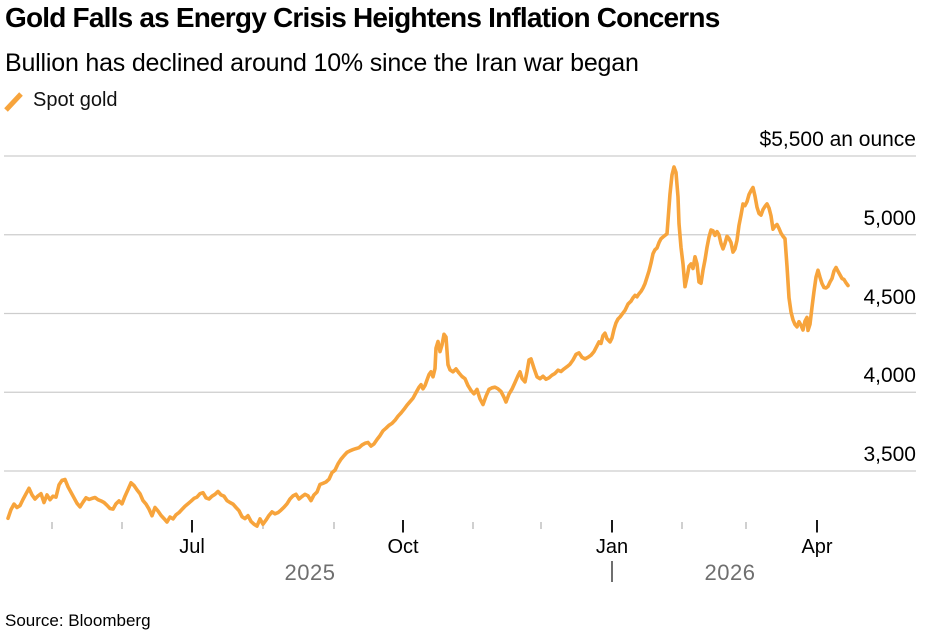 This screenshot has height=639, width=934. I want to click on x-axis-label-Jan: Jan, so click(612, 547).